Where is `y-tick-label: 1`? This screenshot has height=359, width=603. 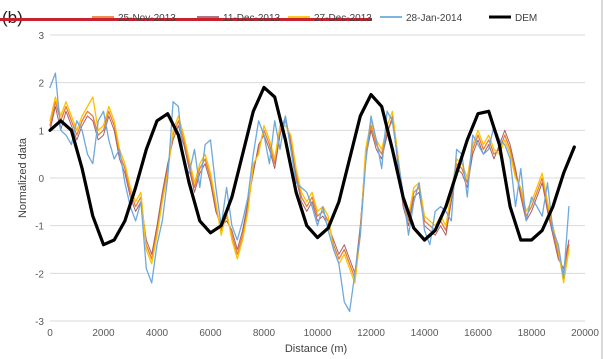
y-tick-label: 1 is located at coordinates (41, 131).